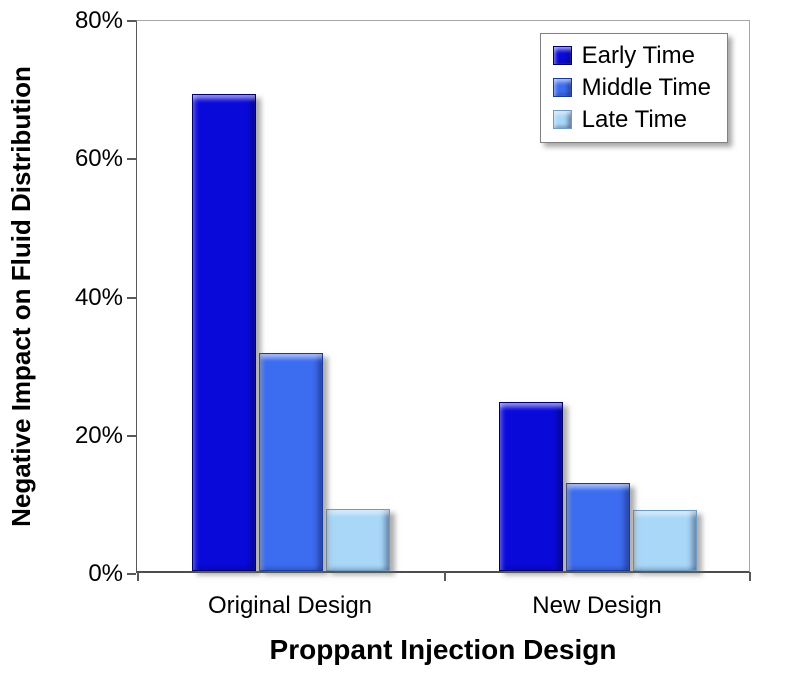 The image size is (800, 686). Describe the element at coordinates (98, 20) in the screenshot. I see `y-tick-label: 80%` at that location.